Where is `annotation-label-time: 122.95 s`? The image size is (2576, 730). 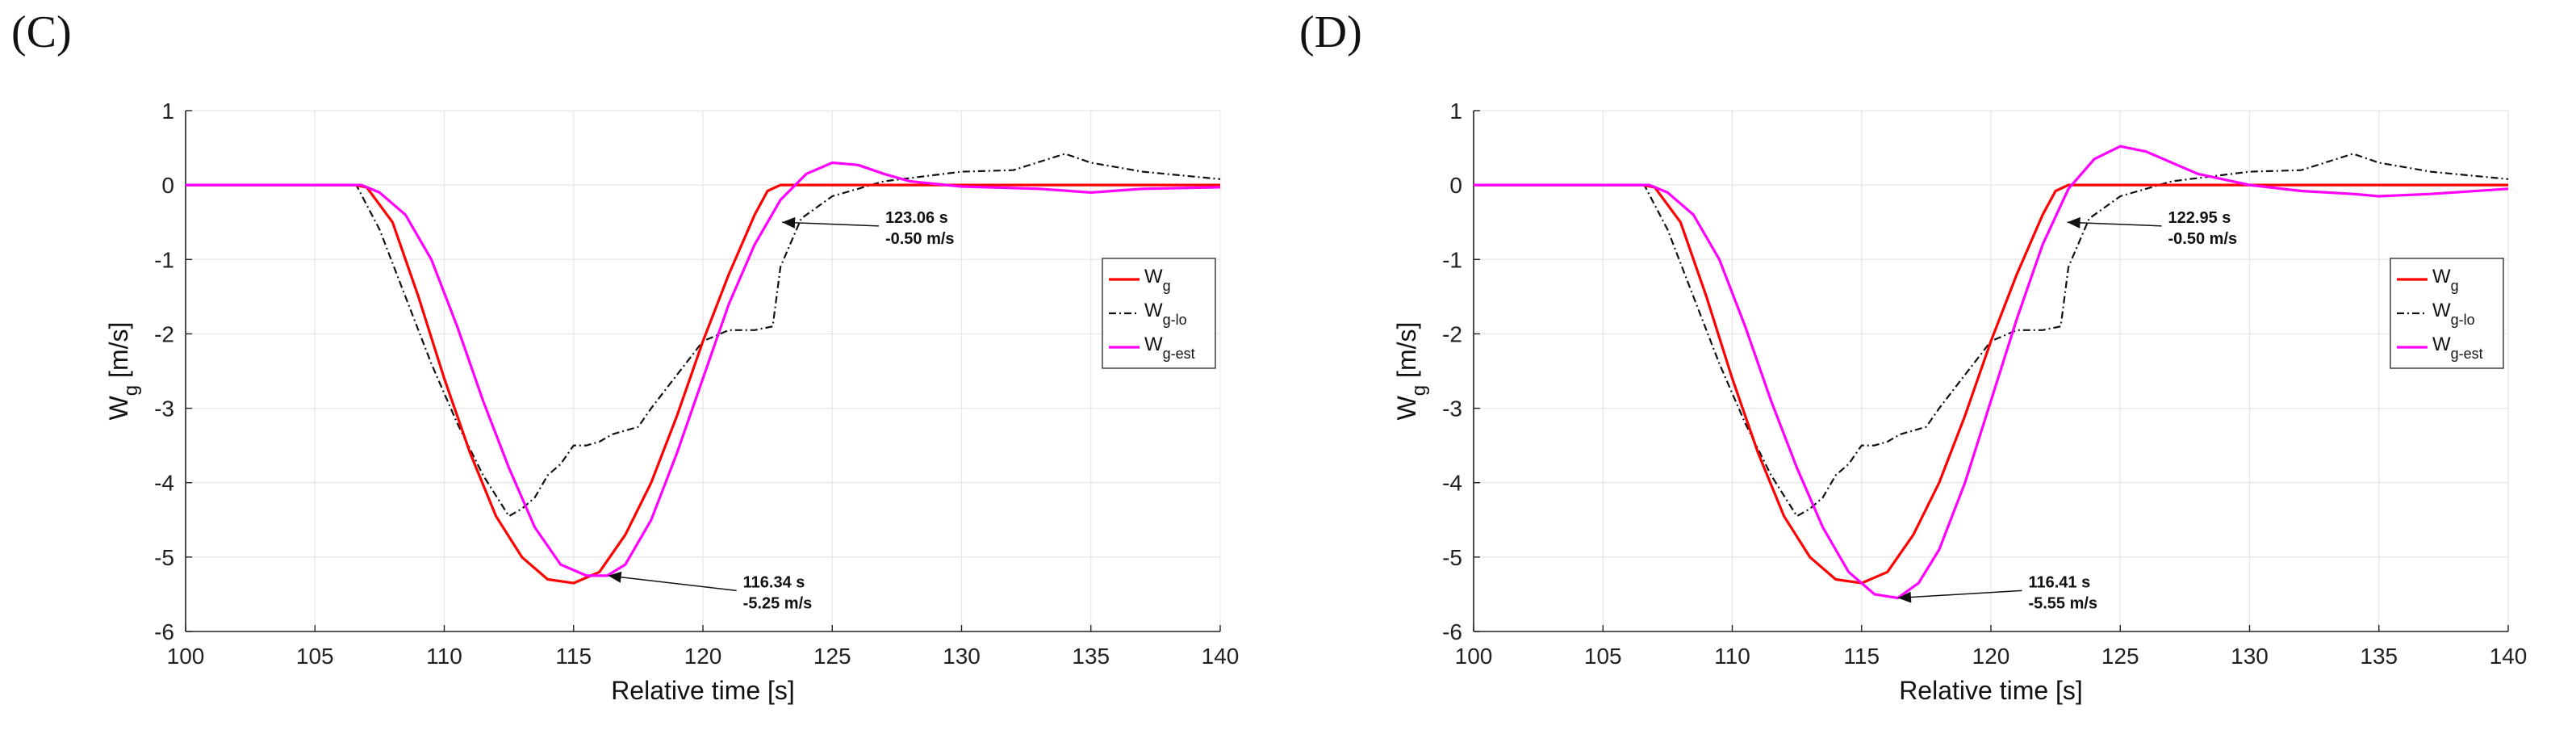 annotation-label-time: 122.95 s is located at coordinates (2199, 218).